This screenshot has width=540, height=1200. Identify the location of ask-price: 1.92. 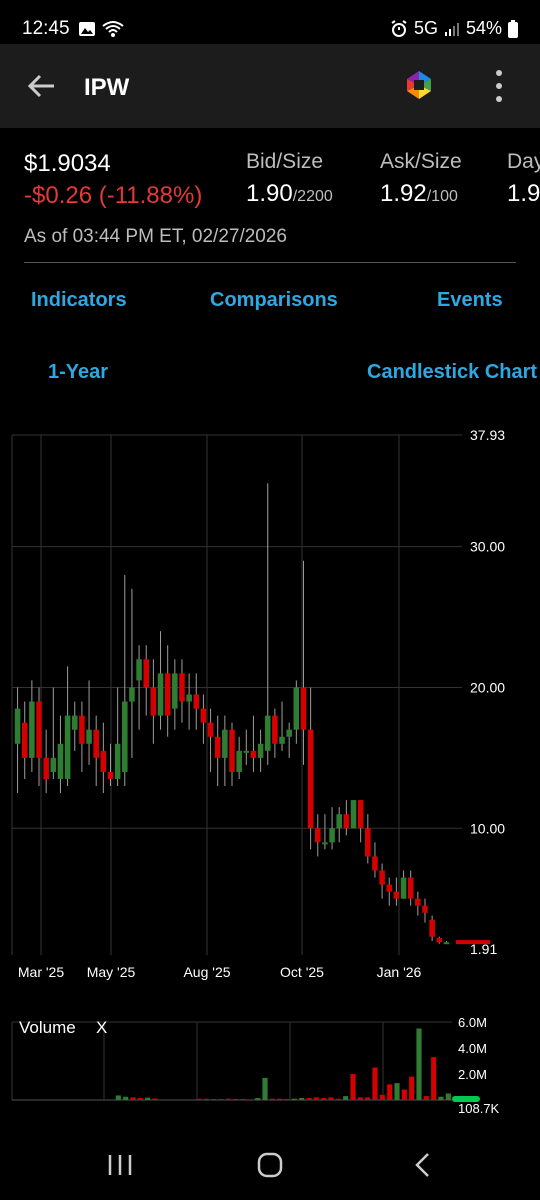
(403, 193).